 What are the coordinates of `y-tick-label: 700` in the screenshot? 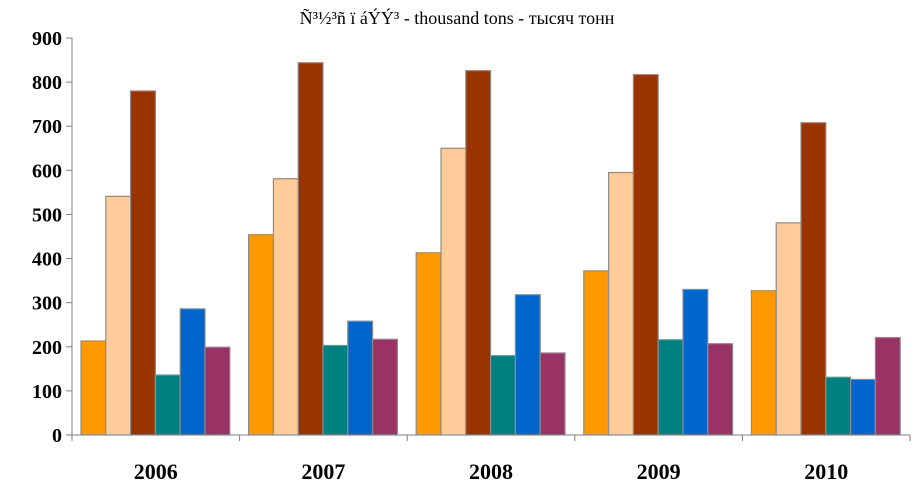 It's located at (47, 127).